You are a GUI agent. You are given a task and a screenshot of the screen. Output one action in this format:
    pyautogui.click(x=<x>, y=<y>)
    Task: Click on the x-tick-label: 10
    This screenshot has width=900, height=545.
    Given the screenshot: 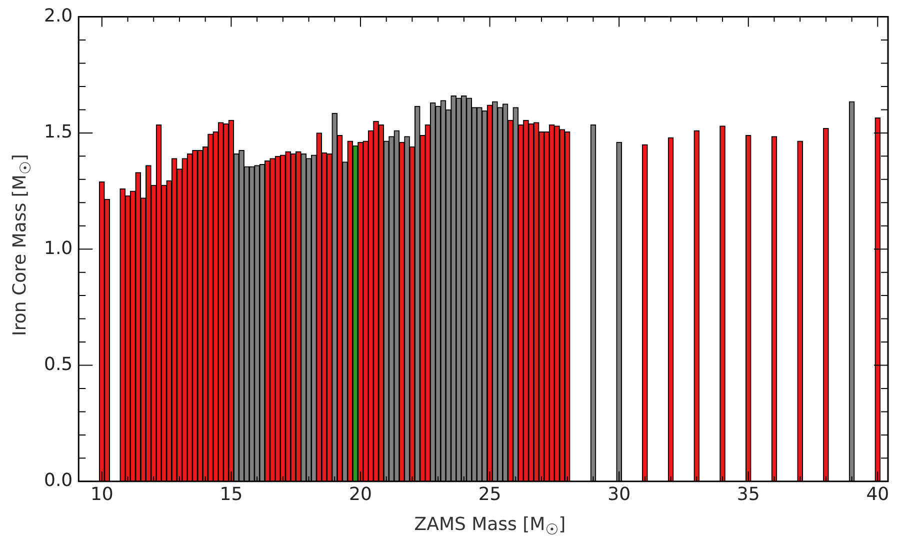 What is the action you would take?
    pyautogui.click(x=102, y=494)
    